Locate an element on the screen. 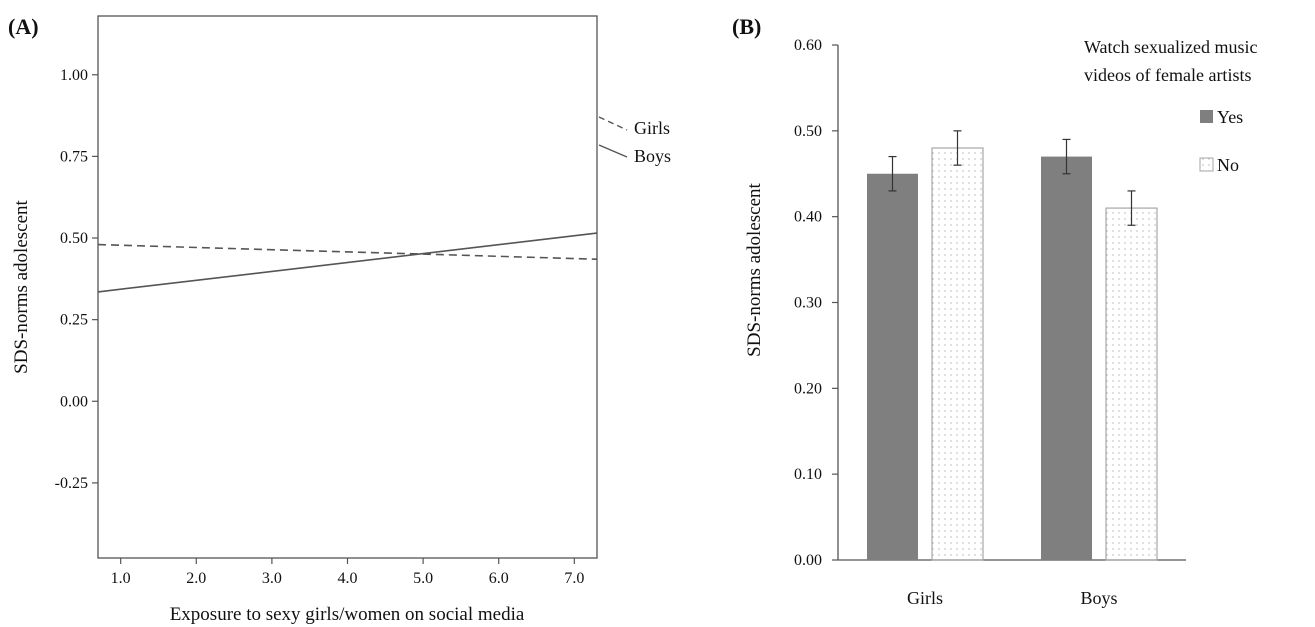 The height and width of the screenshot is (627, 1315). x-tick-label: 5.0 is located at coordinates (423, 578).